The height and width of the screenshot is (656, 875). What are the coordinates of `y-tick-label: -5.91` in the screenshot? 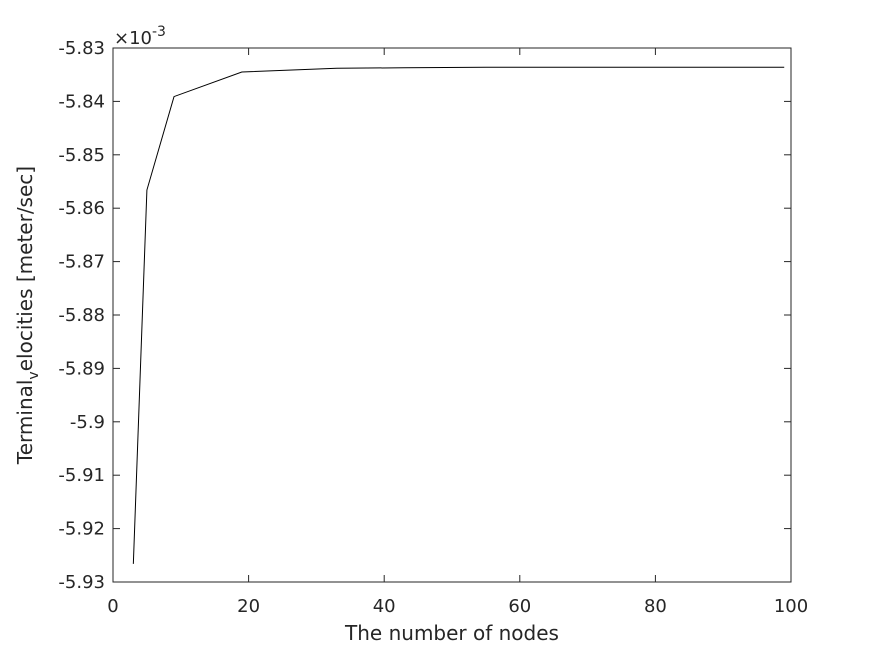 It's located at (81, 475).